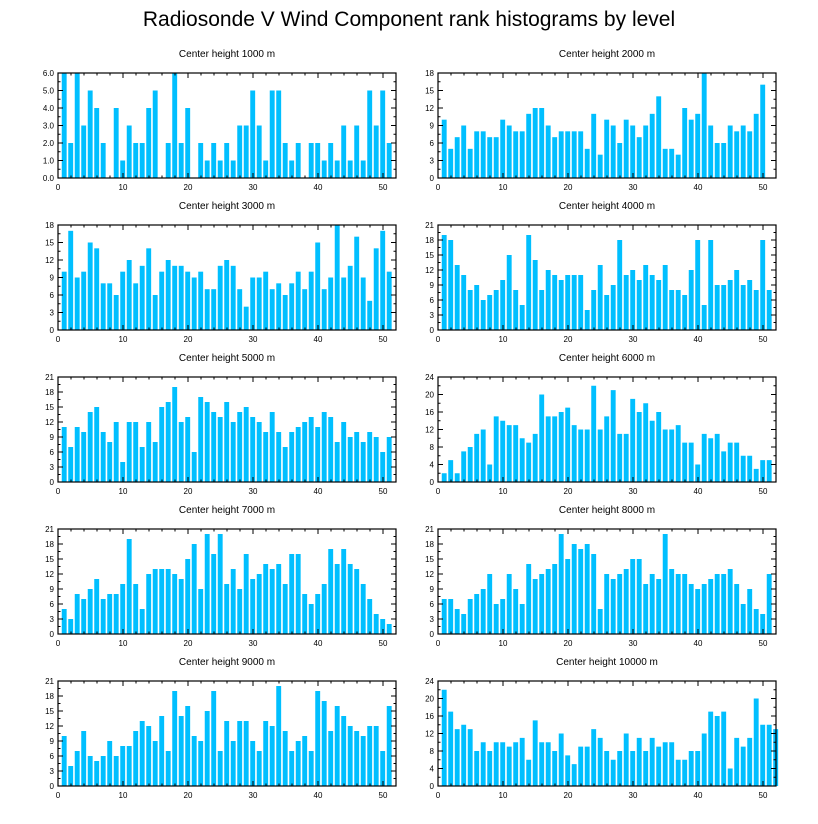  I want to click on y-tick-label: 18, so click(49, 544).